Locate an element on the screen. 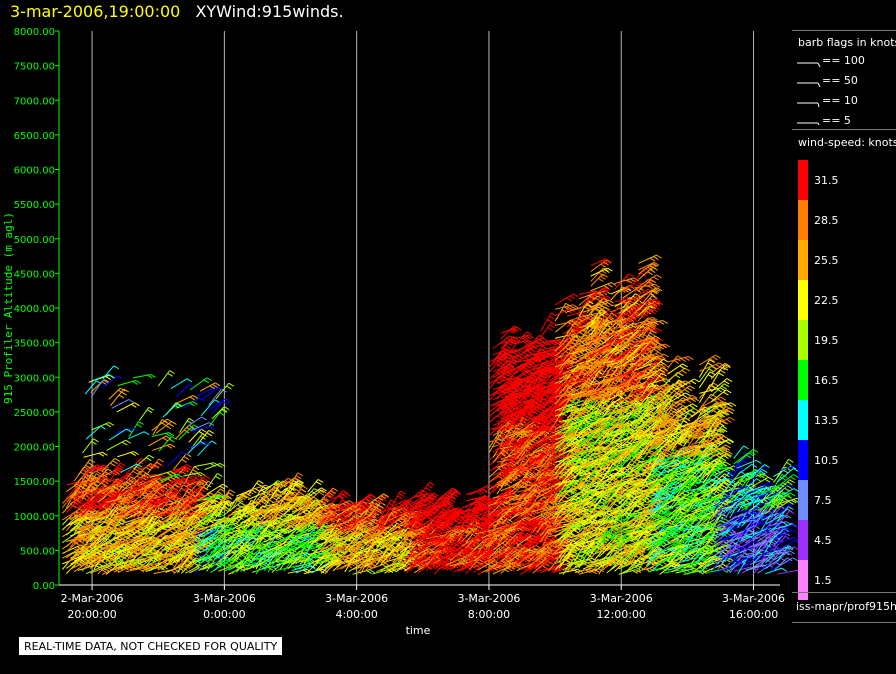  y-tick-label: 4000.00 is located at coordinates (34, 309).